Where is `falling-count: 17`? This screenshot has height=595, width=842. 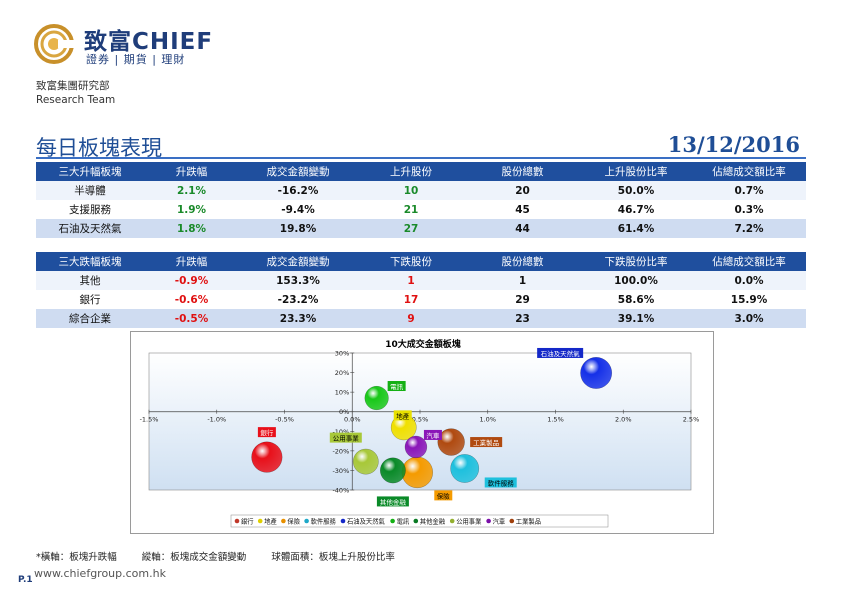 falling-count: 17 is located at coordinates (411, 299).